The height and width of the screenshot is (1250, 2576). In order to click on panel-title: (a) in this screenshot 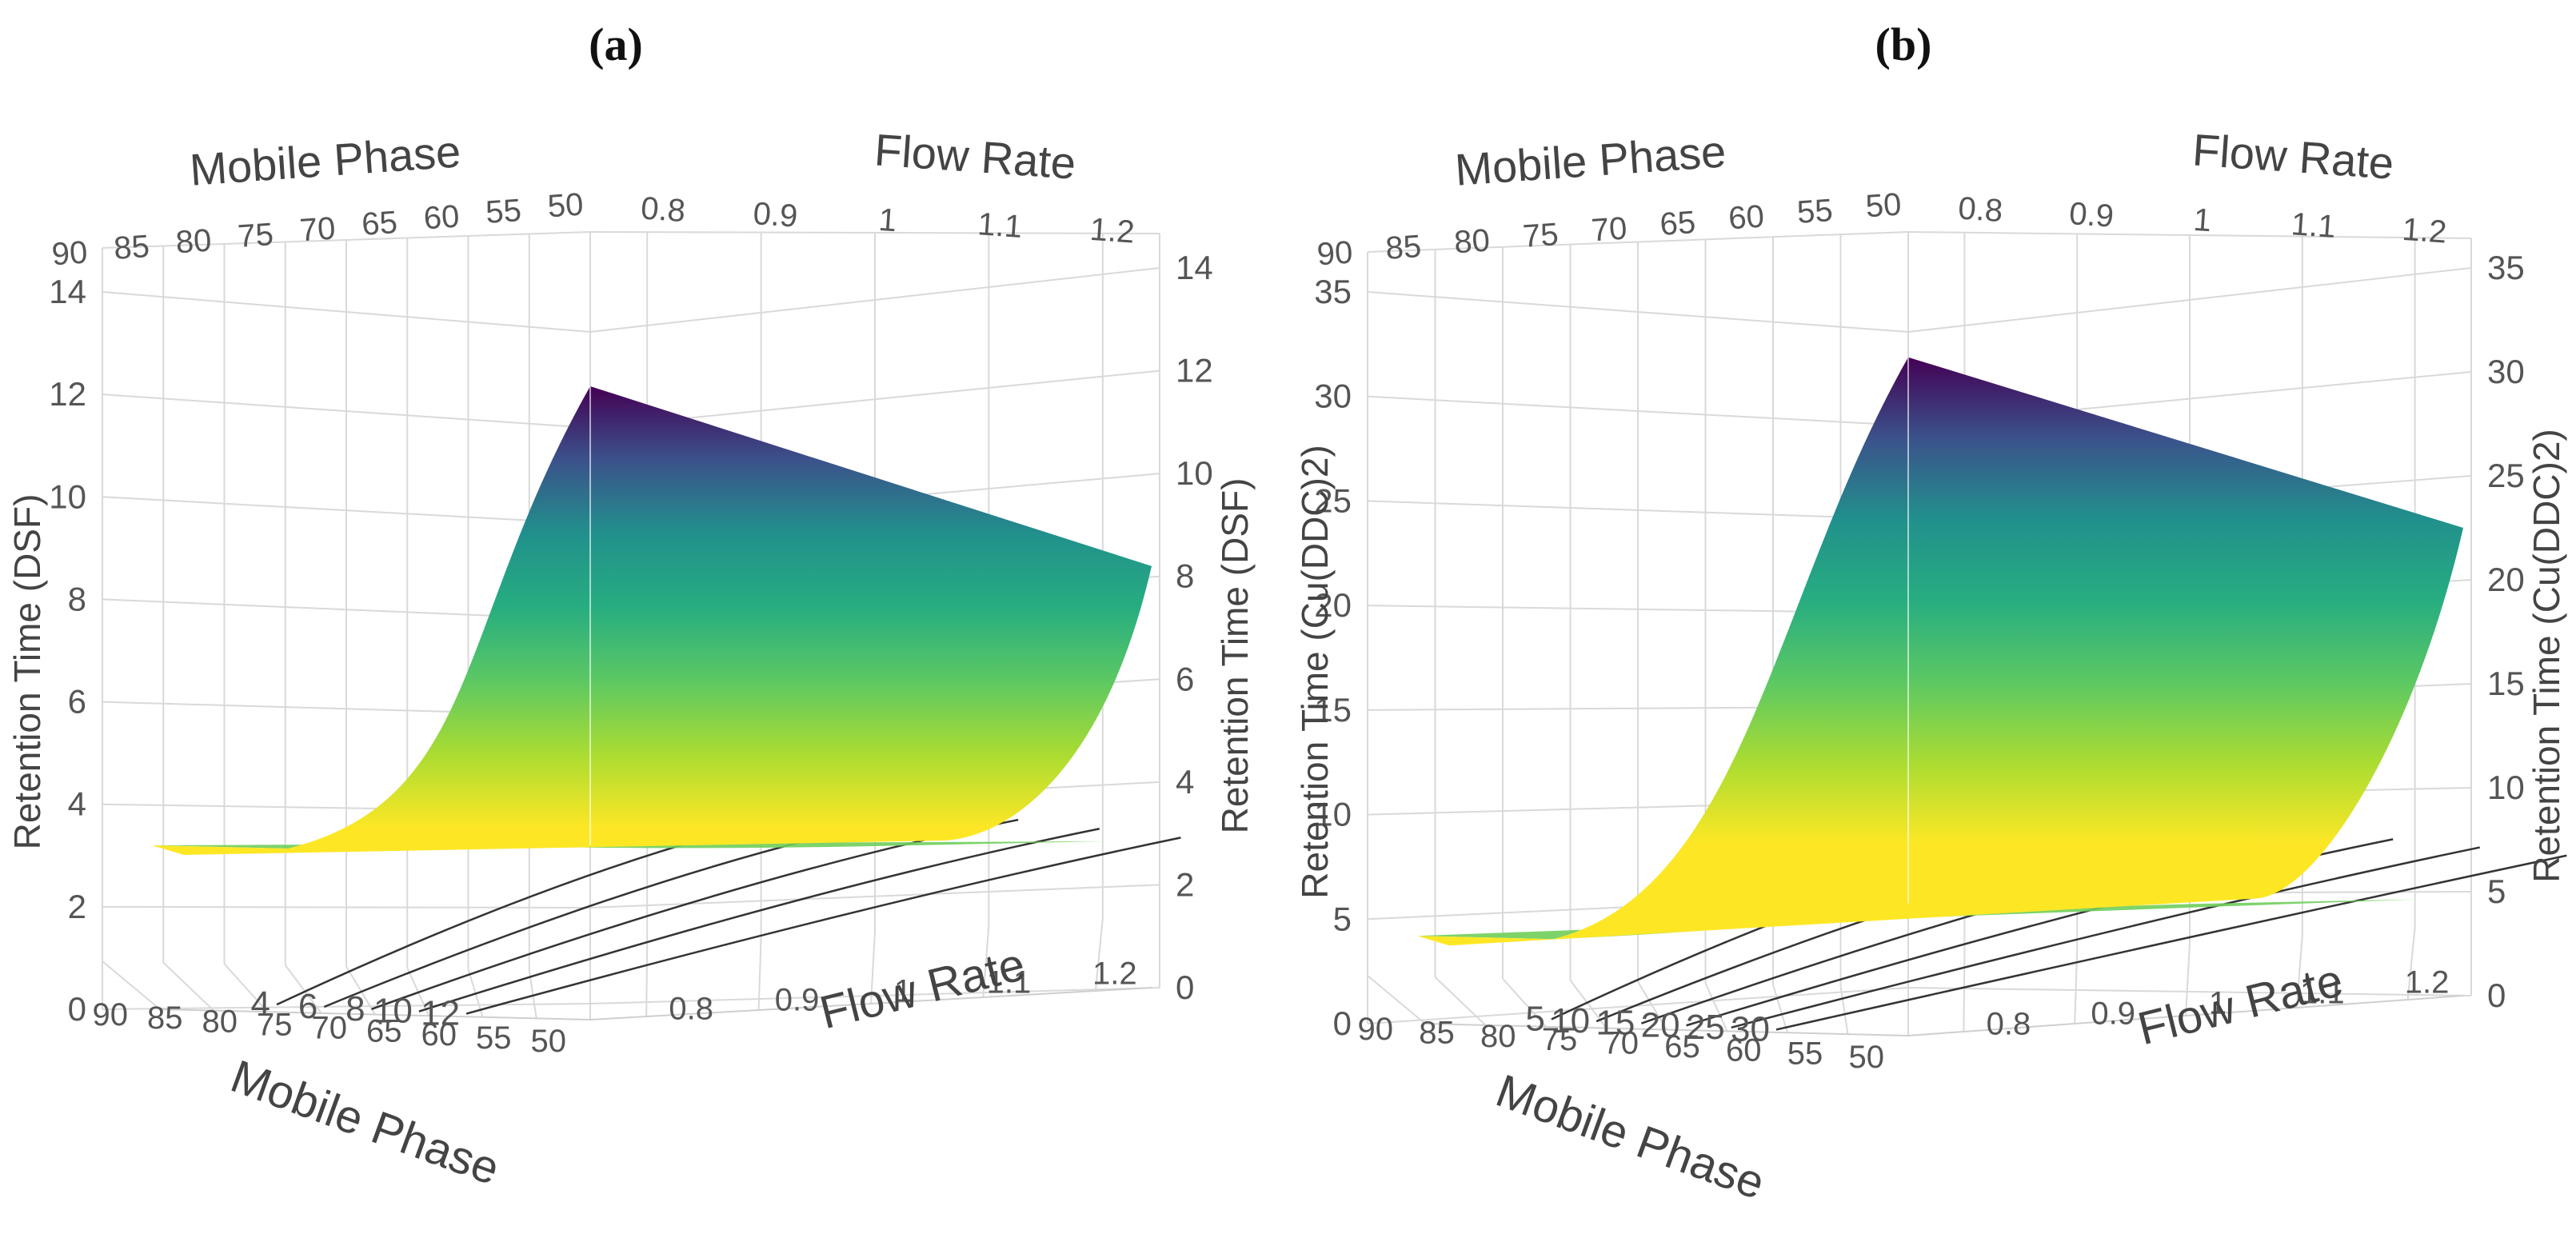, I will do `click(616, 44)`.